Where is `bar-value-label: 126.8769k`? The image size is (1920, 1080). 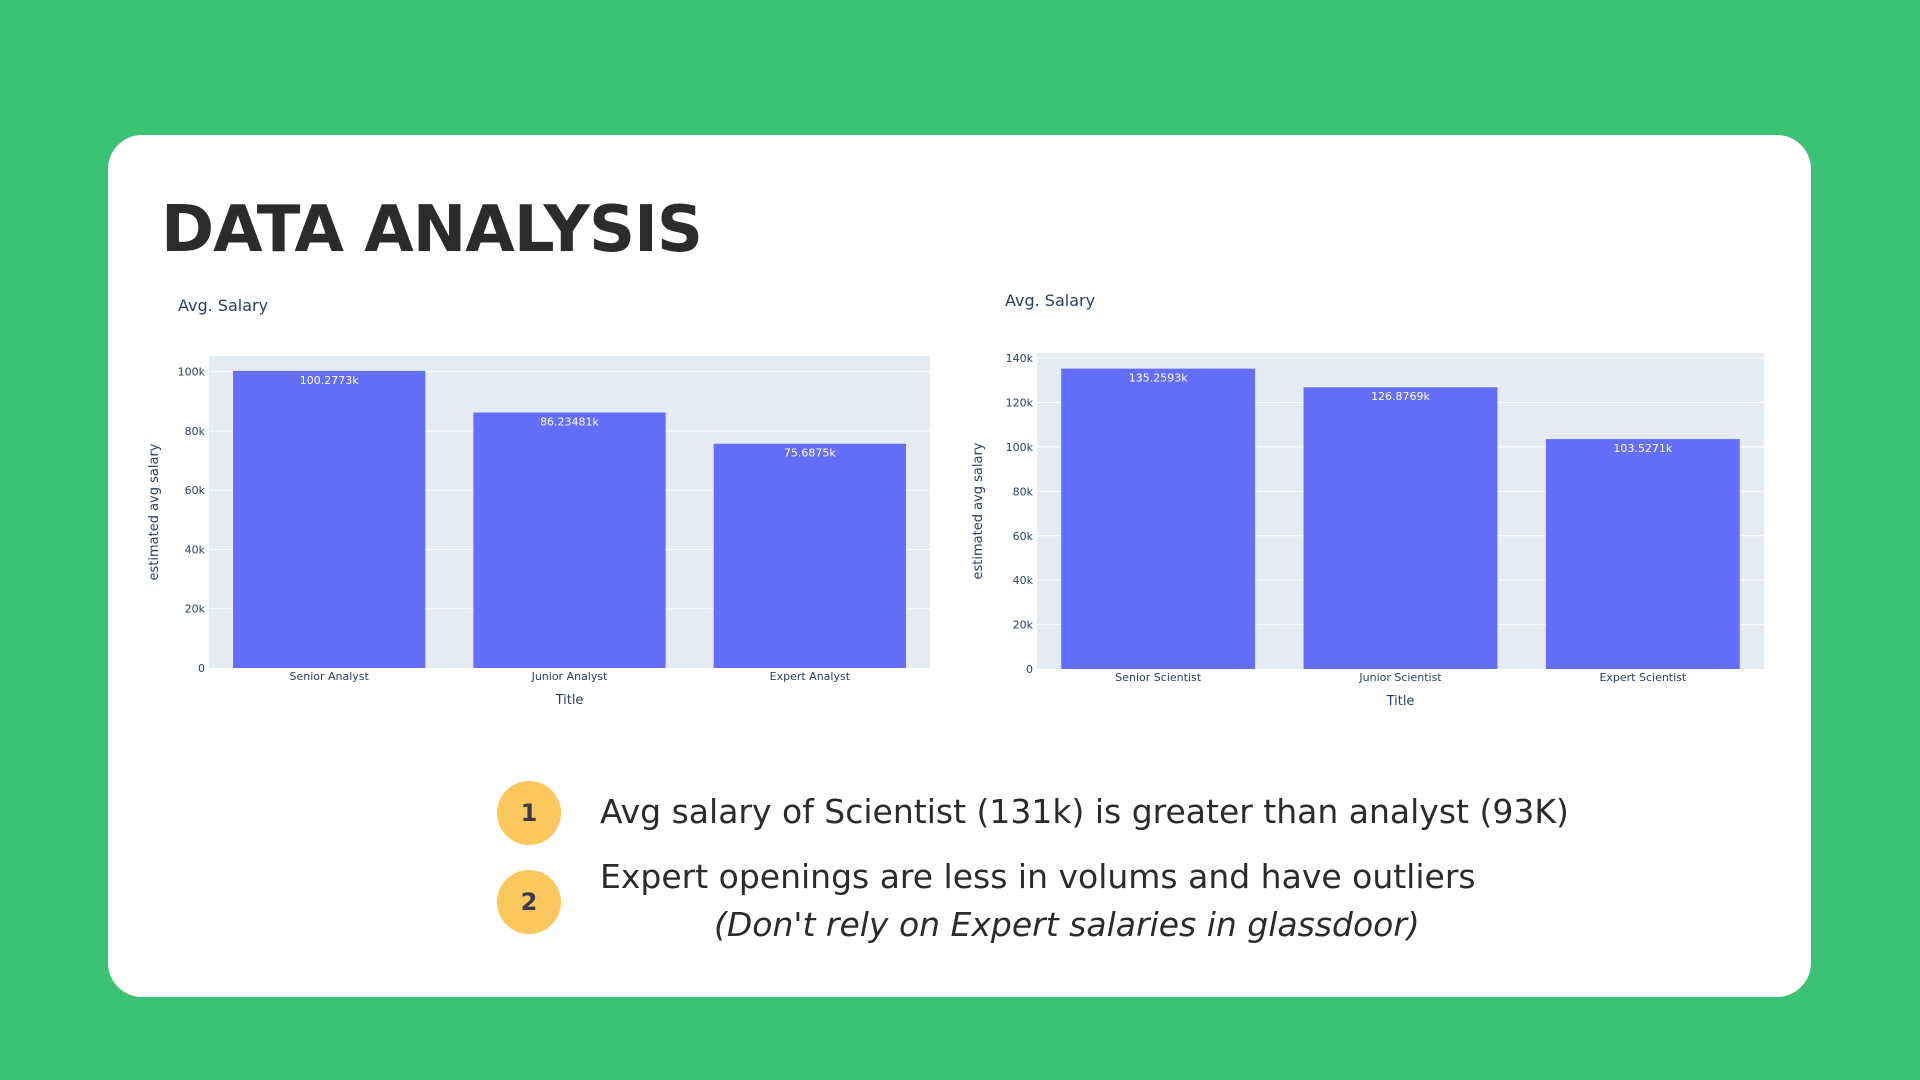 bar-value-label: 126.8769k is located at coordinates (1400, 396).